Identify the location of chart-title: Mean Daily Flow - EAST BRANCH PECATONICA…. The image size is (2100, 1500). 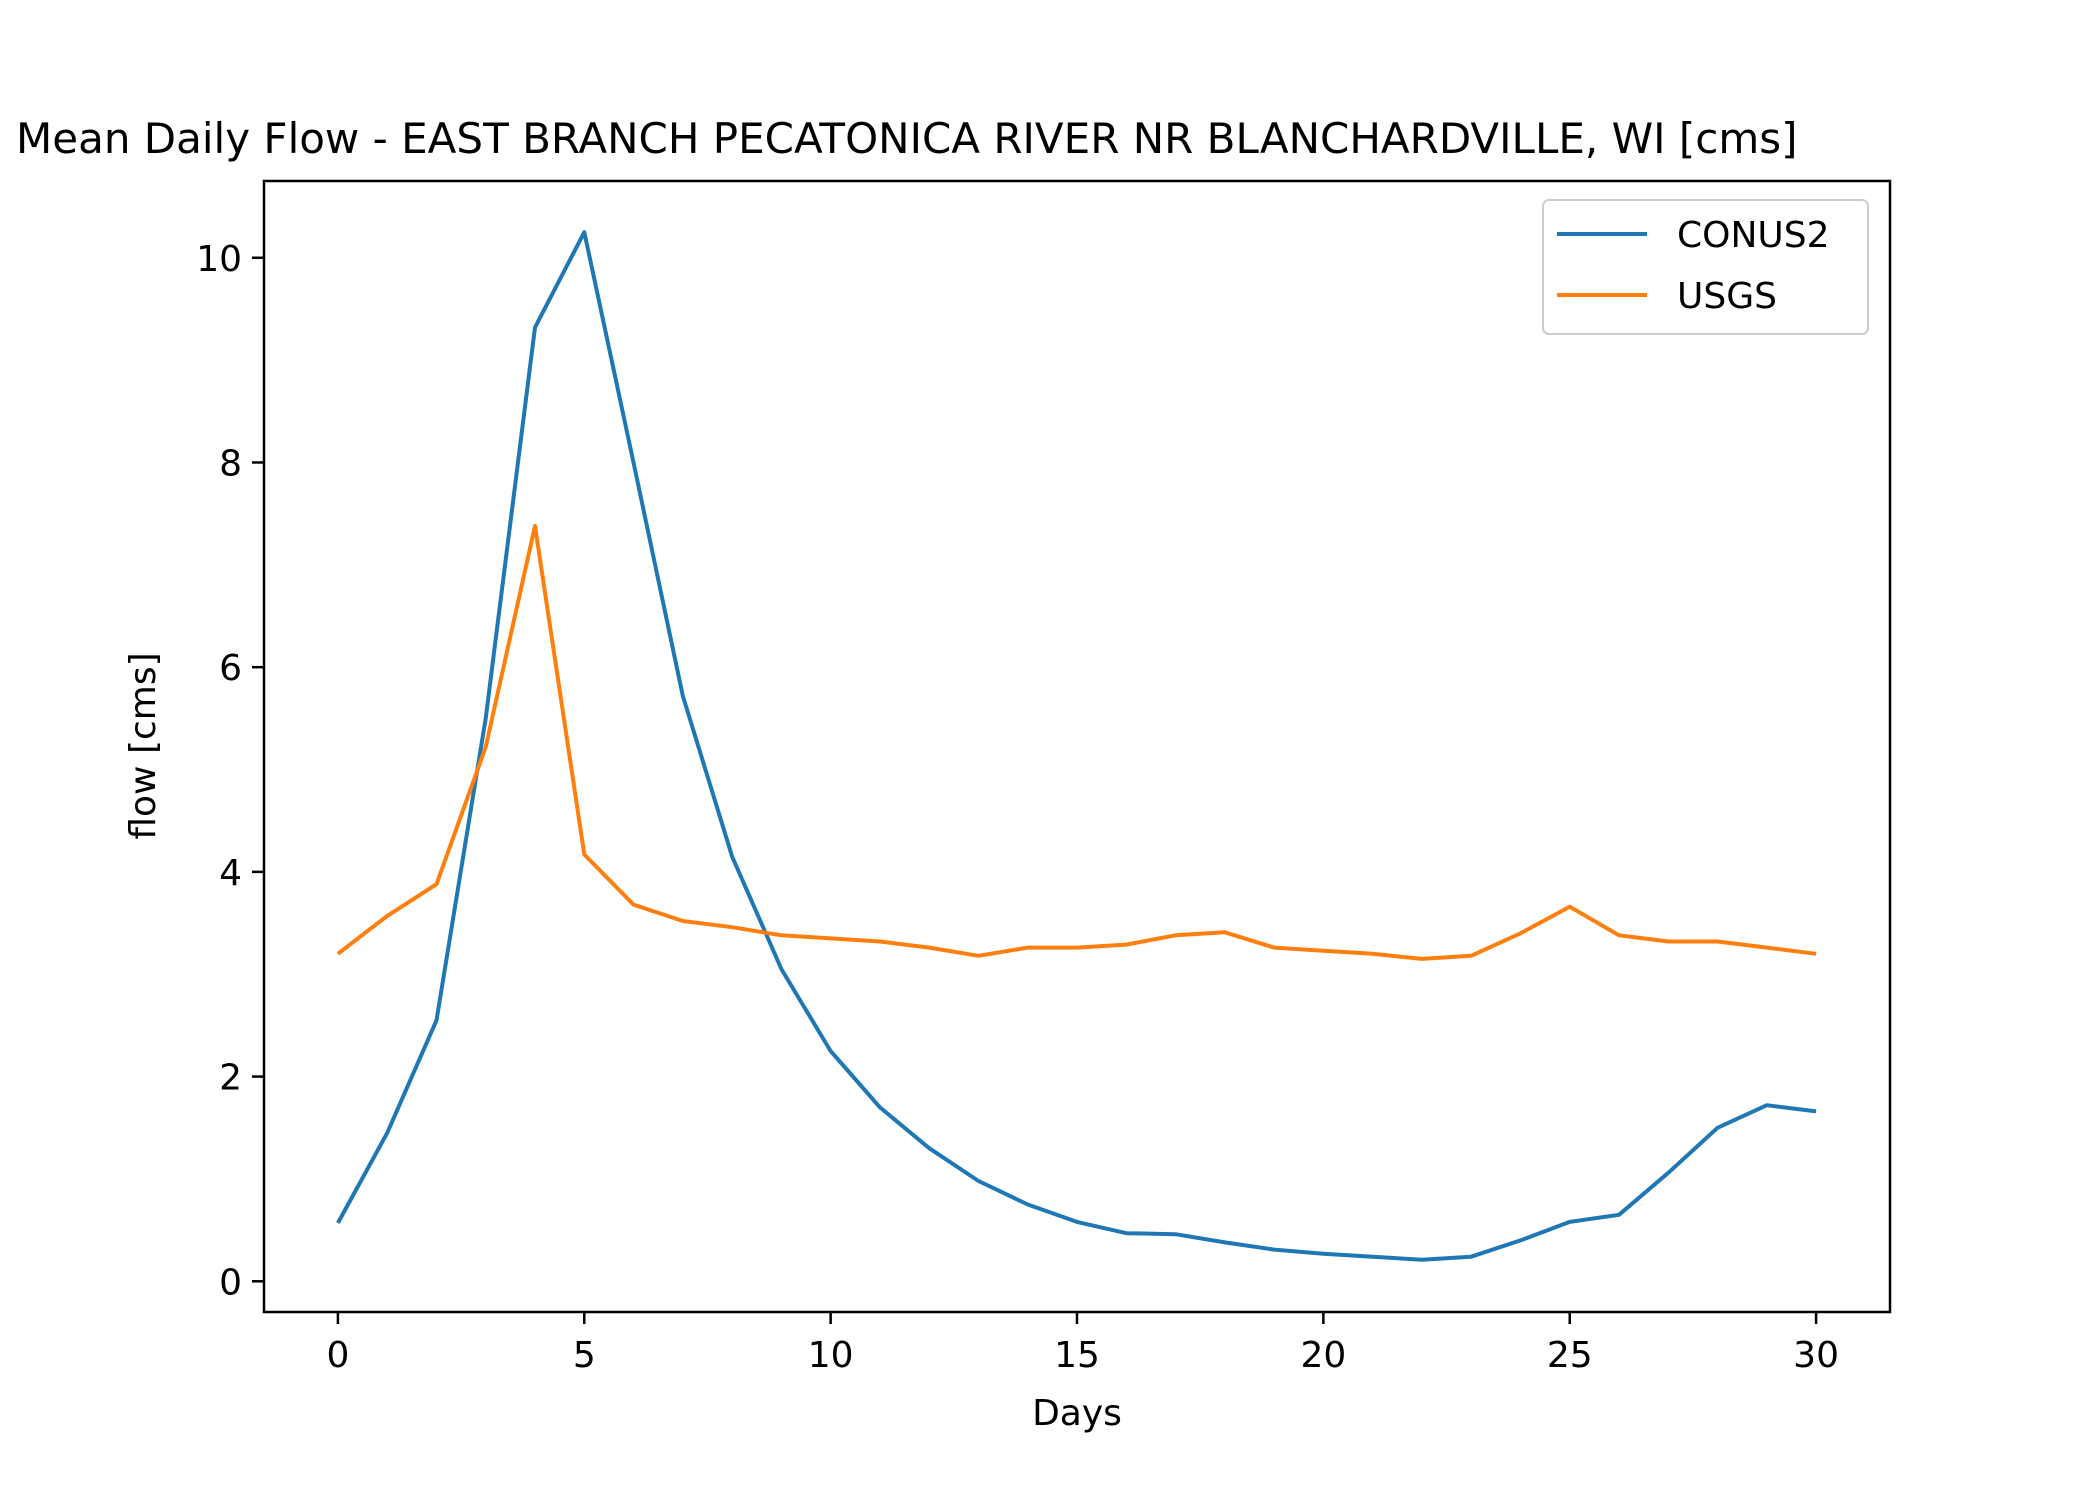
(907, 138).